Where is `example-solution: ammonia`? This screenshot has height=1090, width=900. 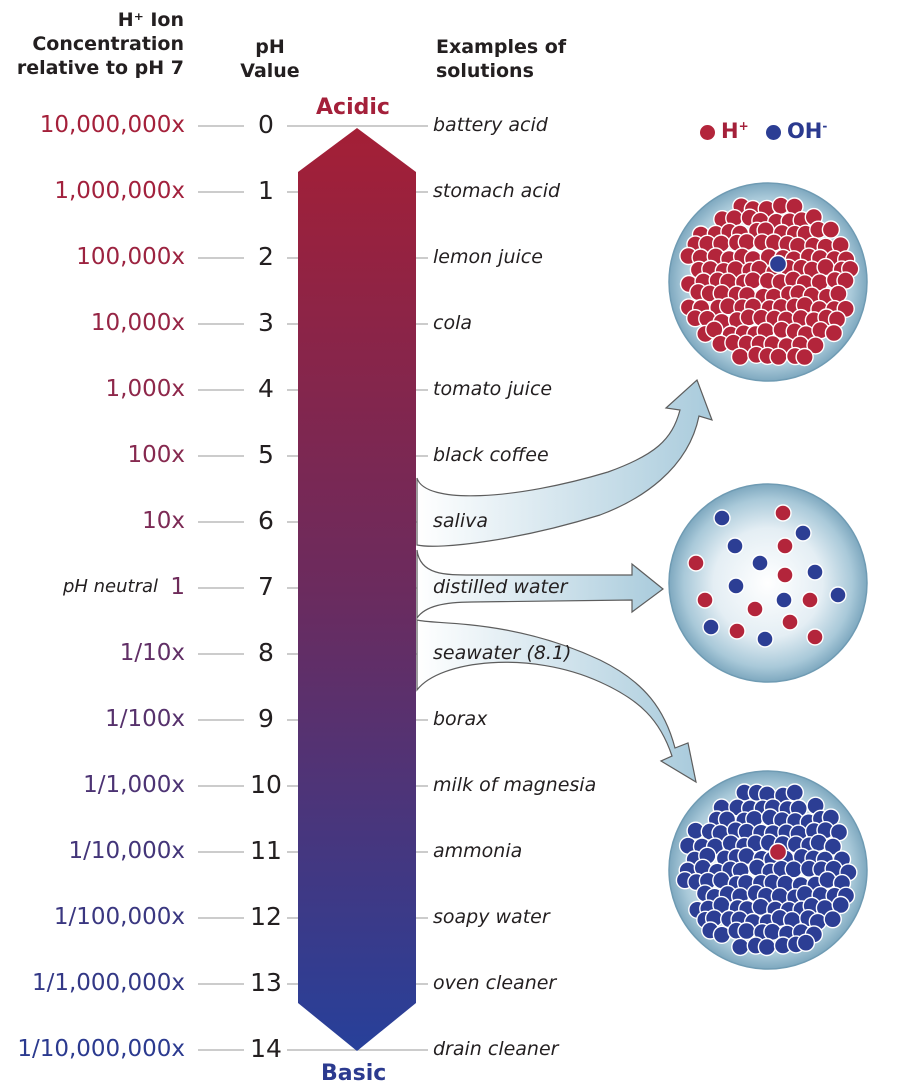
example-solution: ammonia is located at coordinates (478, 851).